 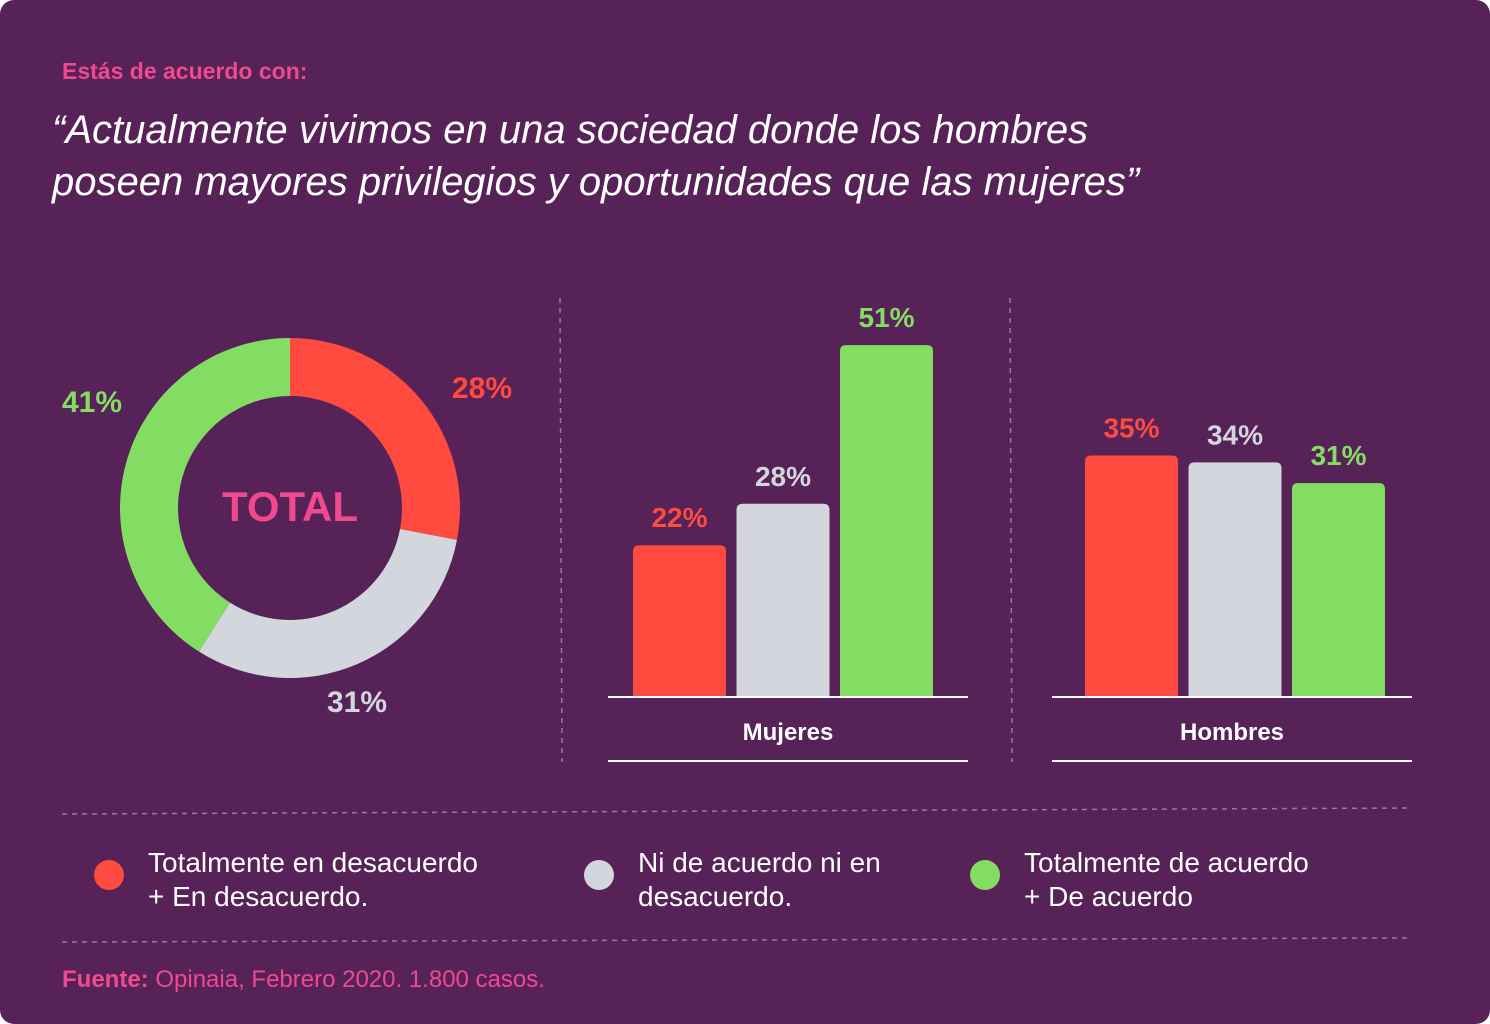 I want to click on donut-value-label-disagree: 28%, so click(x=482, y=388).